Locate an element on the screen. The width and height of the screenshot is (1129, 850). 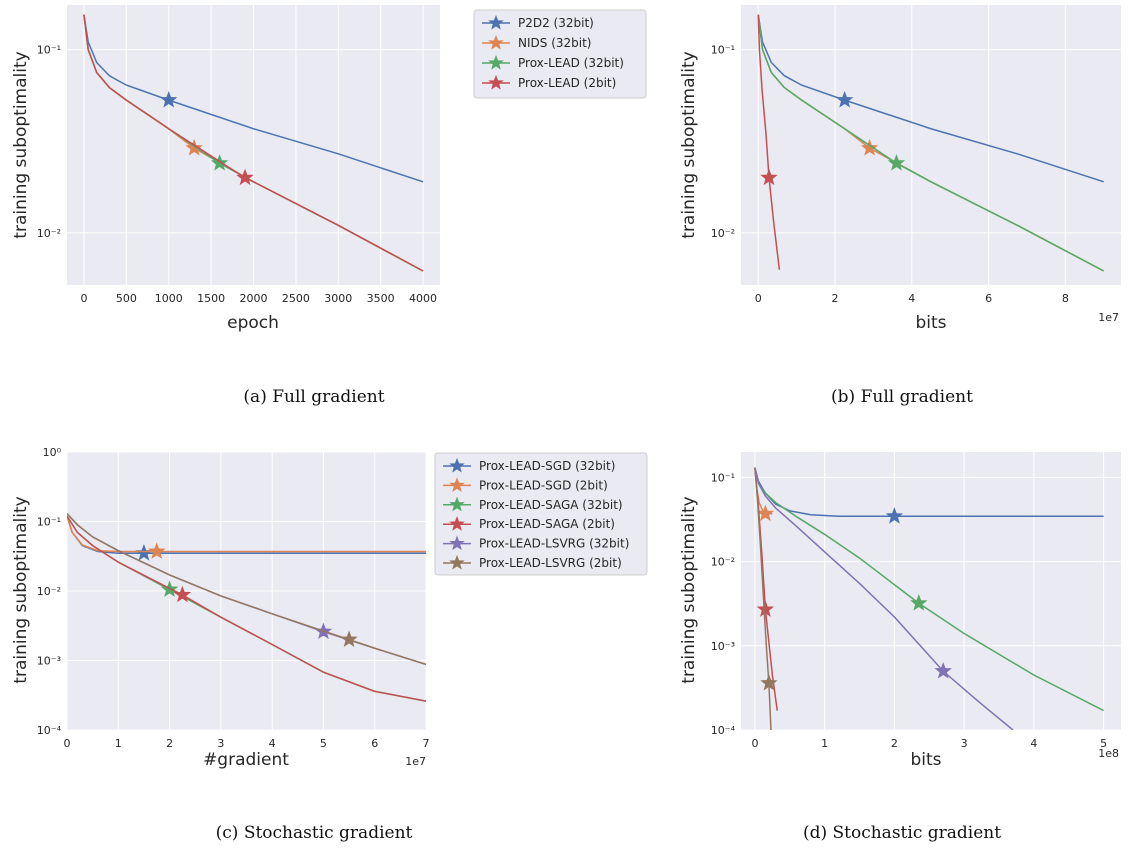
legend-label: Prox-LEAD-SGD (32bit) is located at coordinates (547, 466).